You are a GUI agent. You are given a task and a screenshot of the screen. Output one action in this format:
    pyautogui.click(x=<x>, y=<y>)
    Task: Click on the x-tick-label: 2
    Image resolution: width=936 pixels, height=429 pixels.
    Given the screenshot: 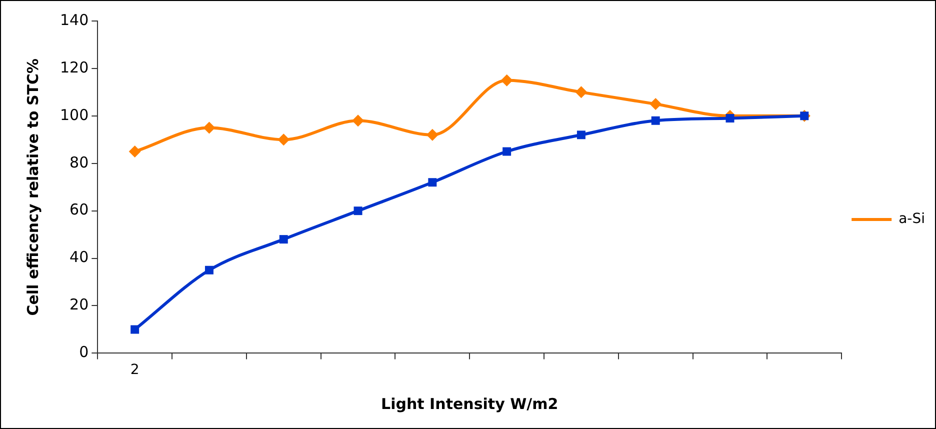 What is the action you would take?
    pyautogui.click(x=135, y=370)
    